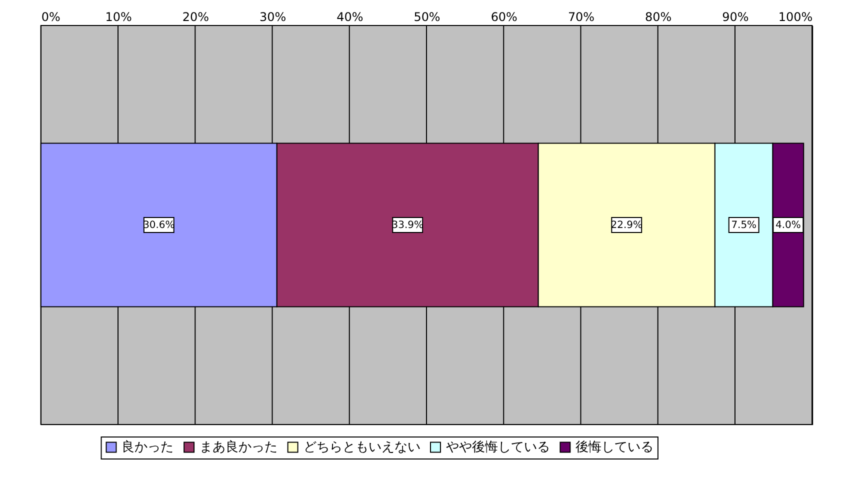 This screenshot has height=502, width=853. What do you see at coordinates (118, 17) in the screenshot?
I see `x-tick-label: 10%` at bounding box center [118, 17].